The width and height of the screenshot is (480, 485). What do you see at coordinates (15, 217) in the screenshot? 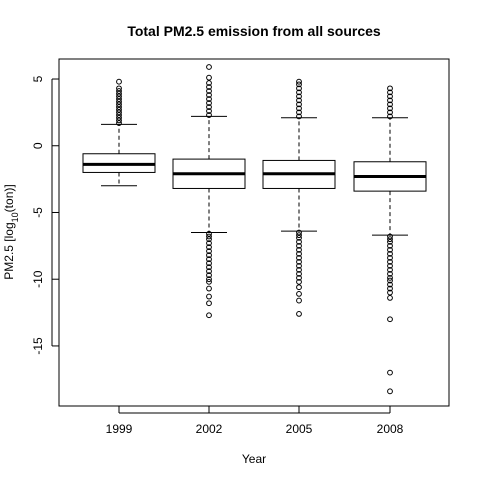
I see `y-axis-label-subscript: 10` at bounding box center [15, 217].